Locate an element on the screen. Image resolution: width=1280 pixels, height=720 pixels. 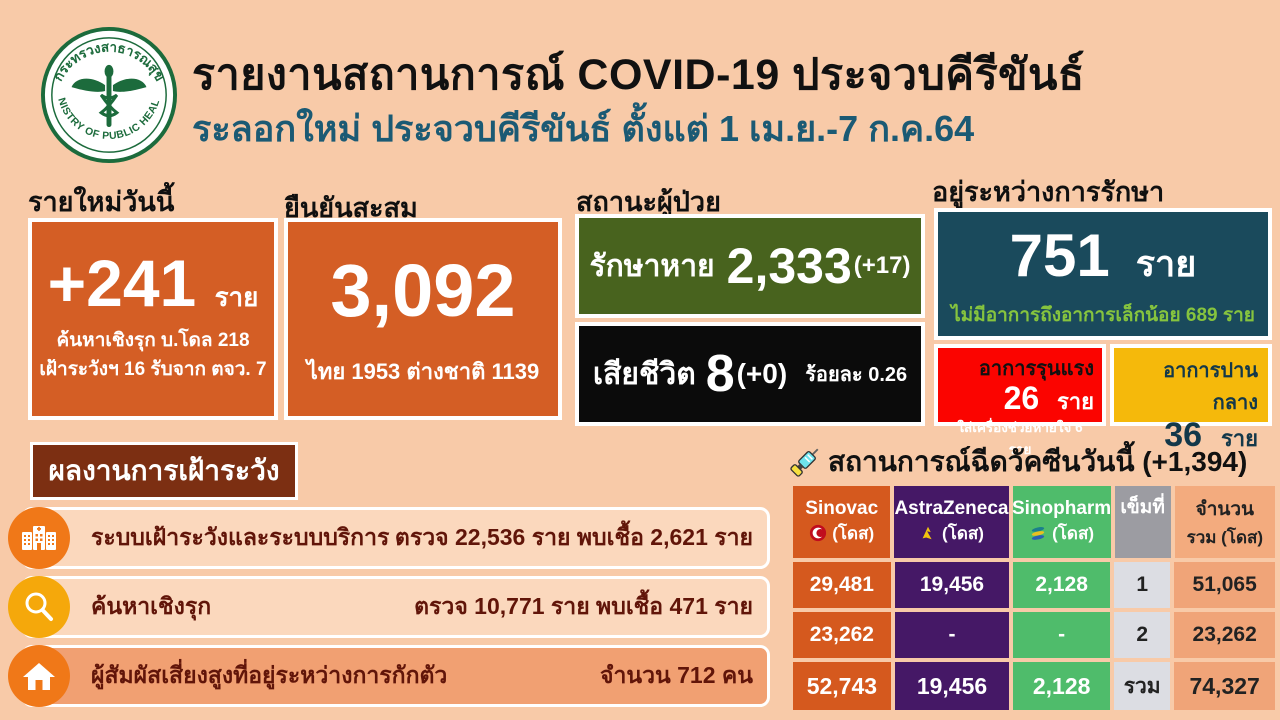
deaths-value: 8 is located at coordinates (720, 374).